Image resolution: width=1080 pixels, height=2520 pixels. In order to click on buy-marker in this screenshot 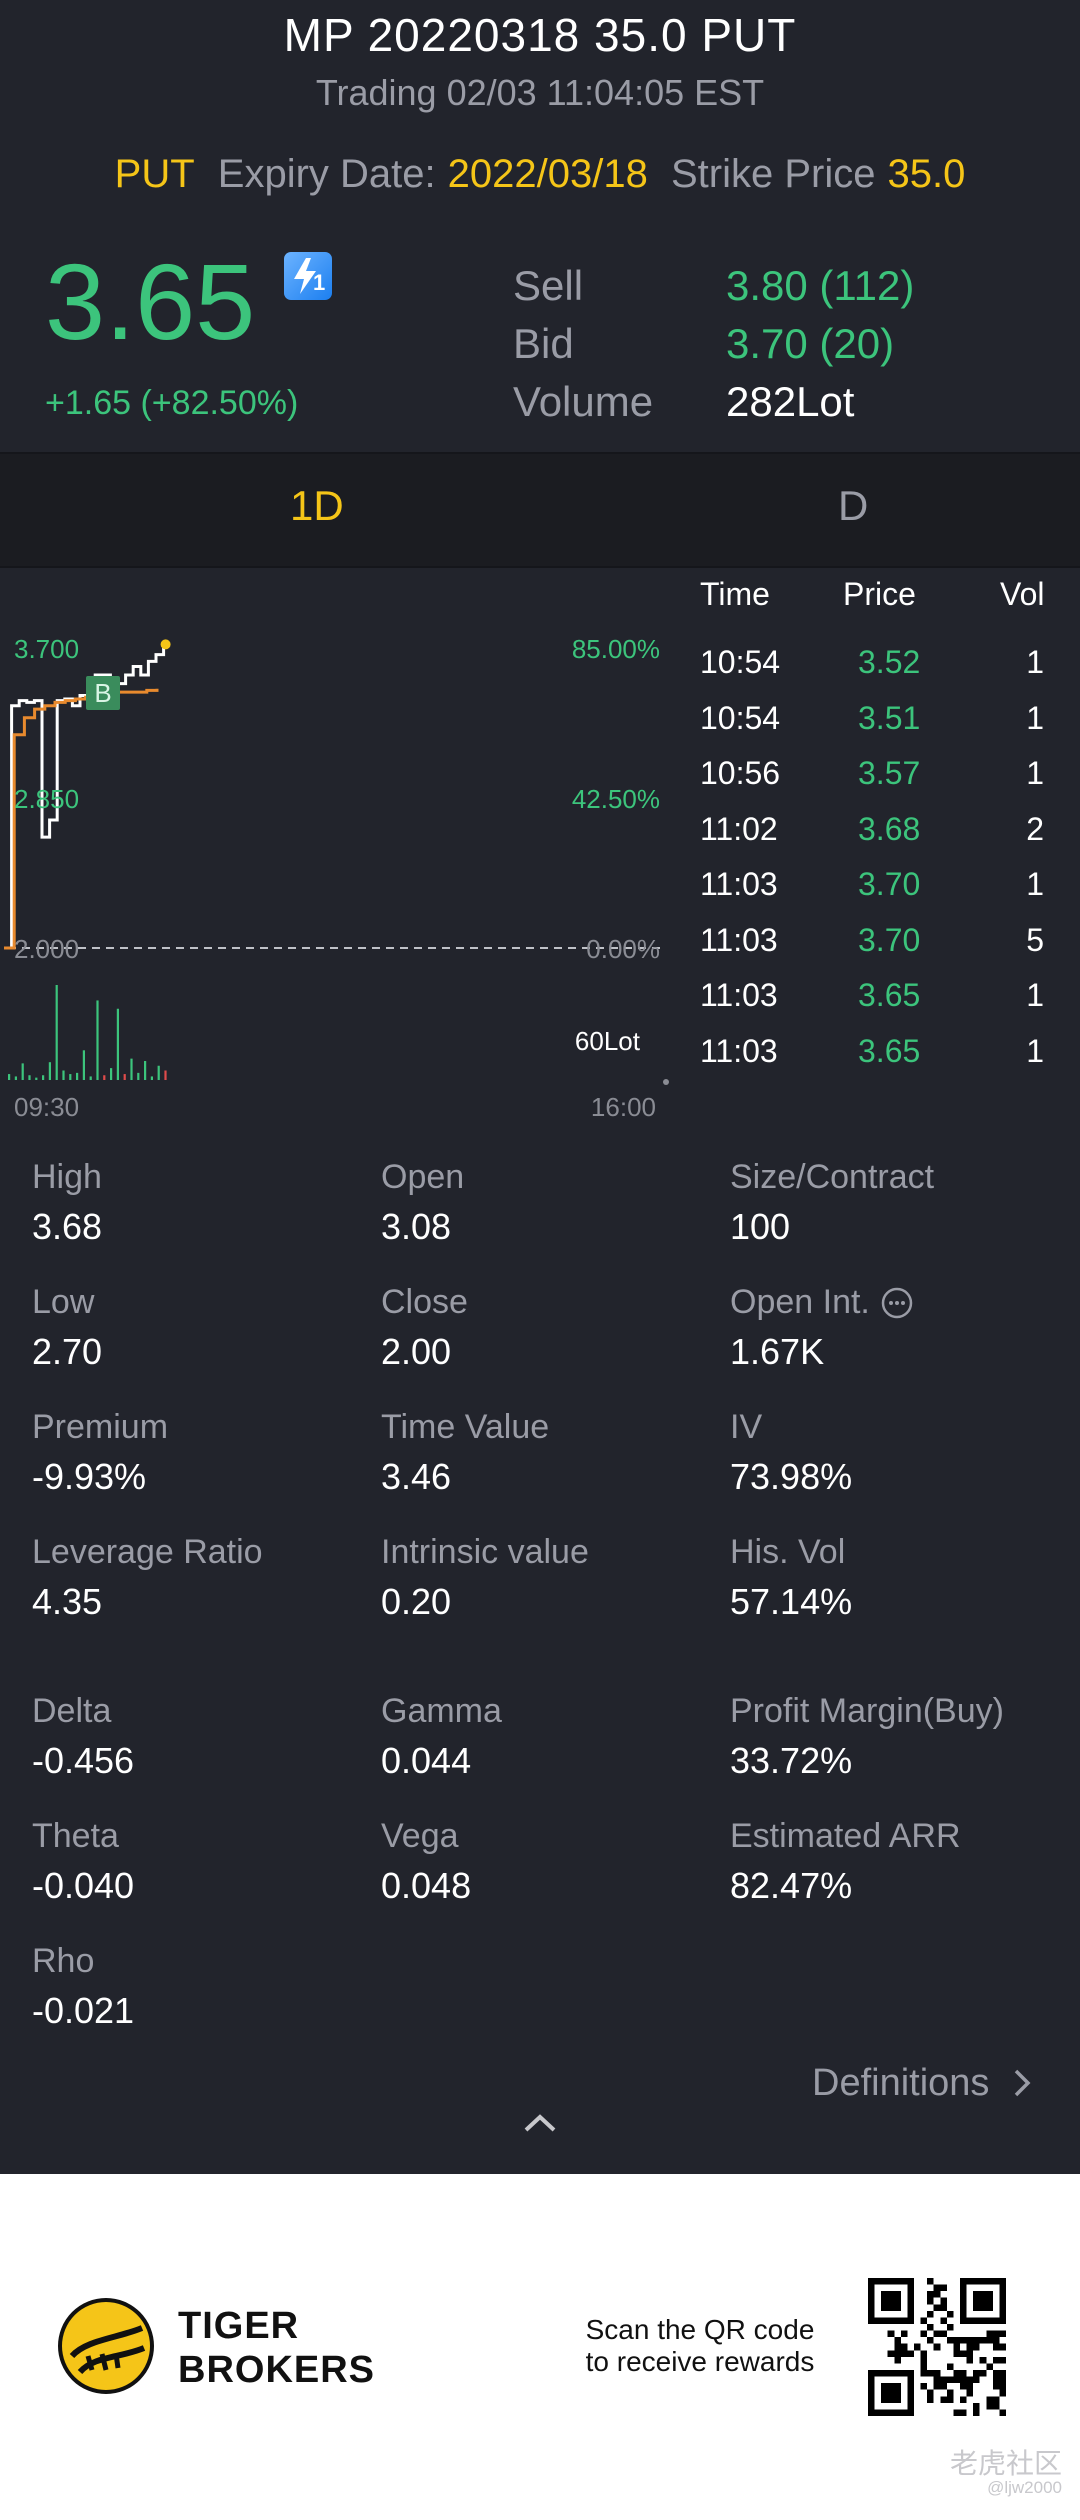, I will do `click(103, 693)`.